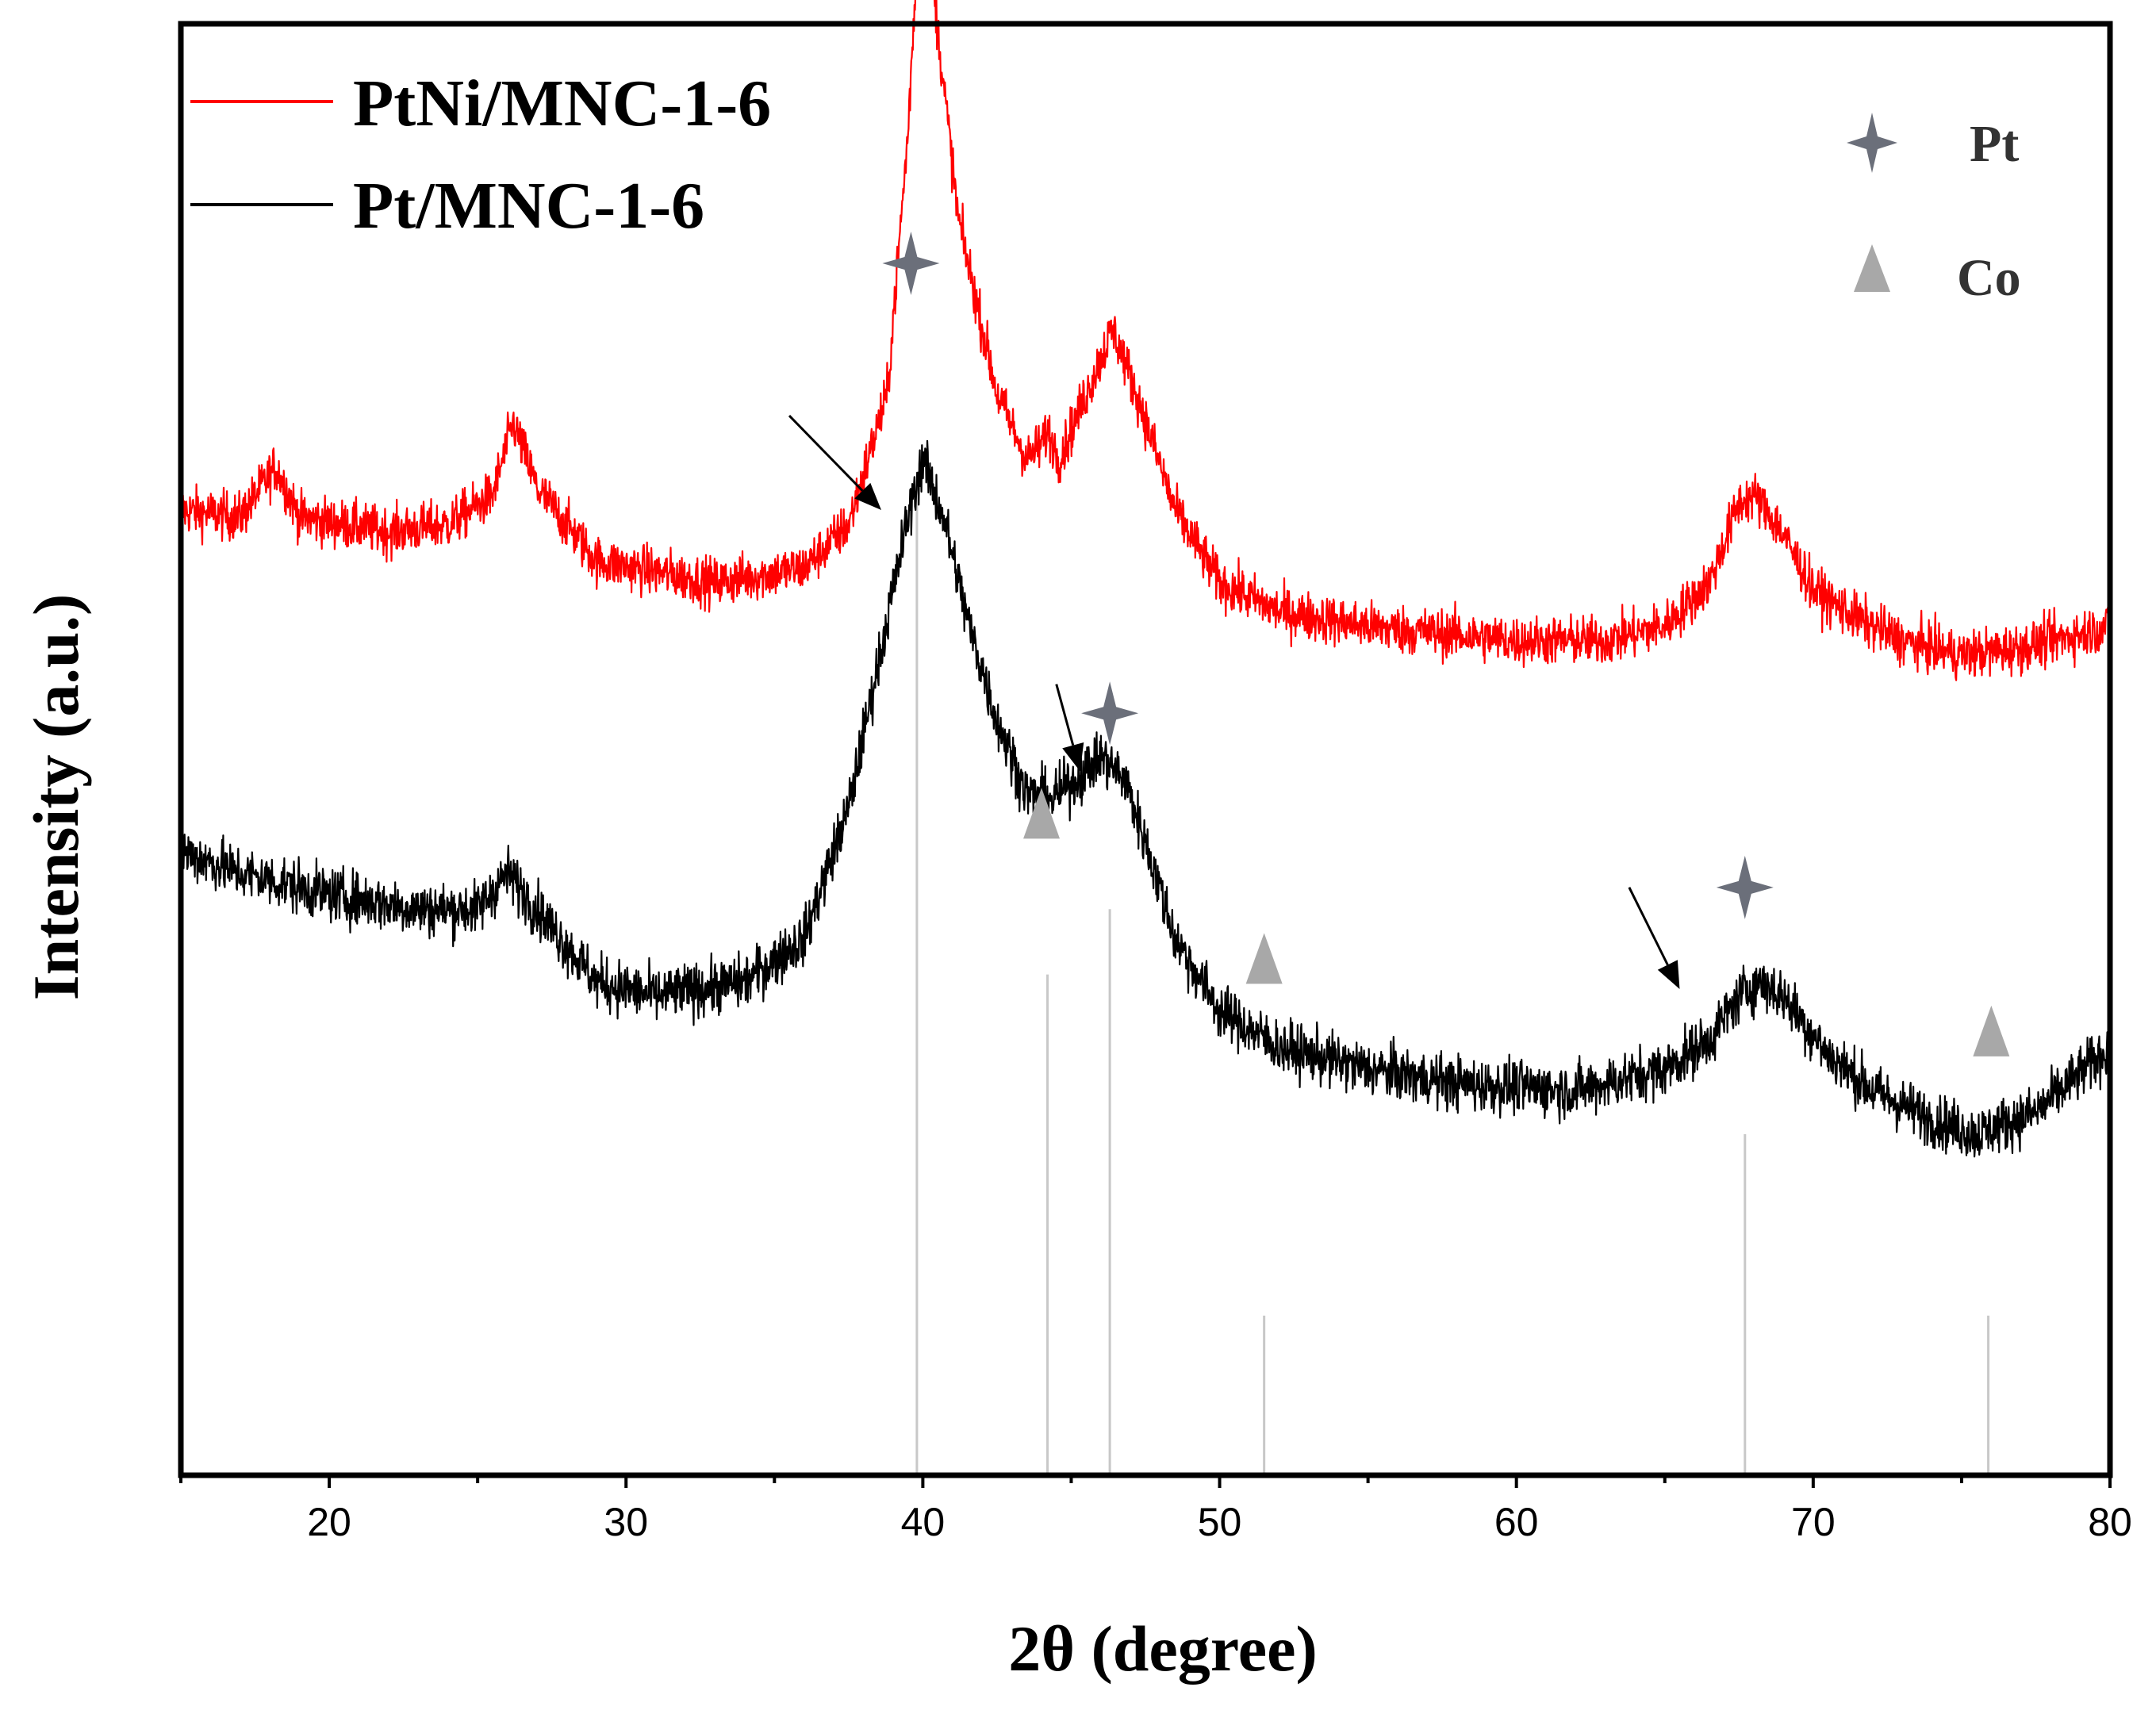 Image resolution: width=2156 pixels, height=1714 pixels. I want to click on marker-legend: Pt Co, so click(1934, 210).